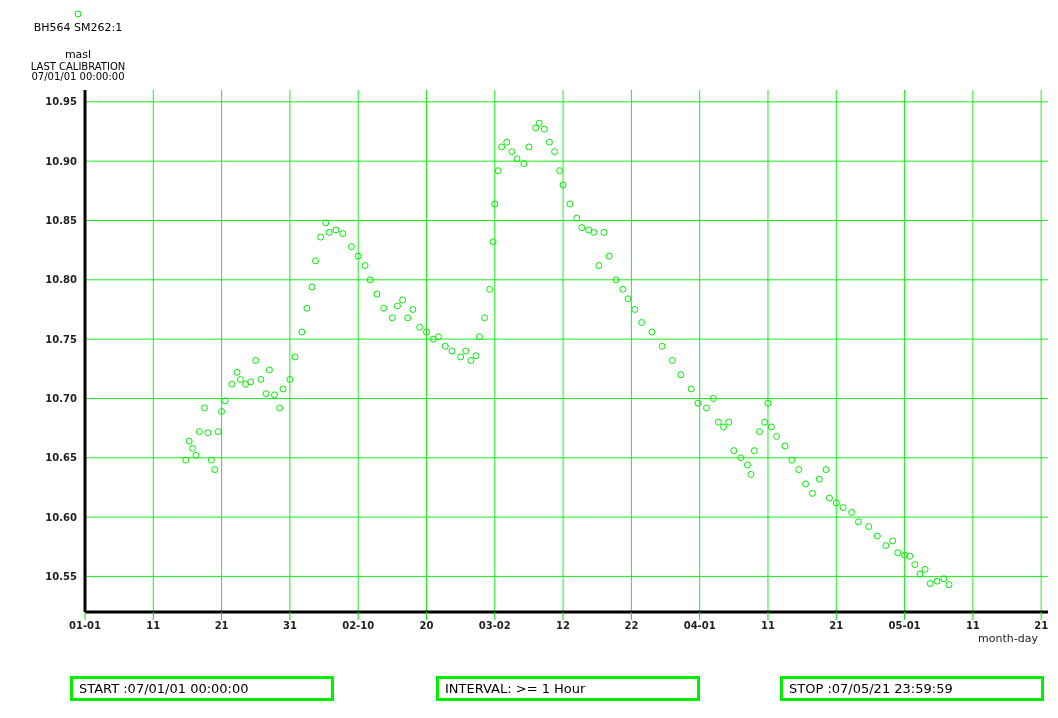 The height and width of the screenshot is (718, 1058). Describe the element at coordinates (61, 517) in the screenshot. I see `y-tick-label: 10.60` at that location.